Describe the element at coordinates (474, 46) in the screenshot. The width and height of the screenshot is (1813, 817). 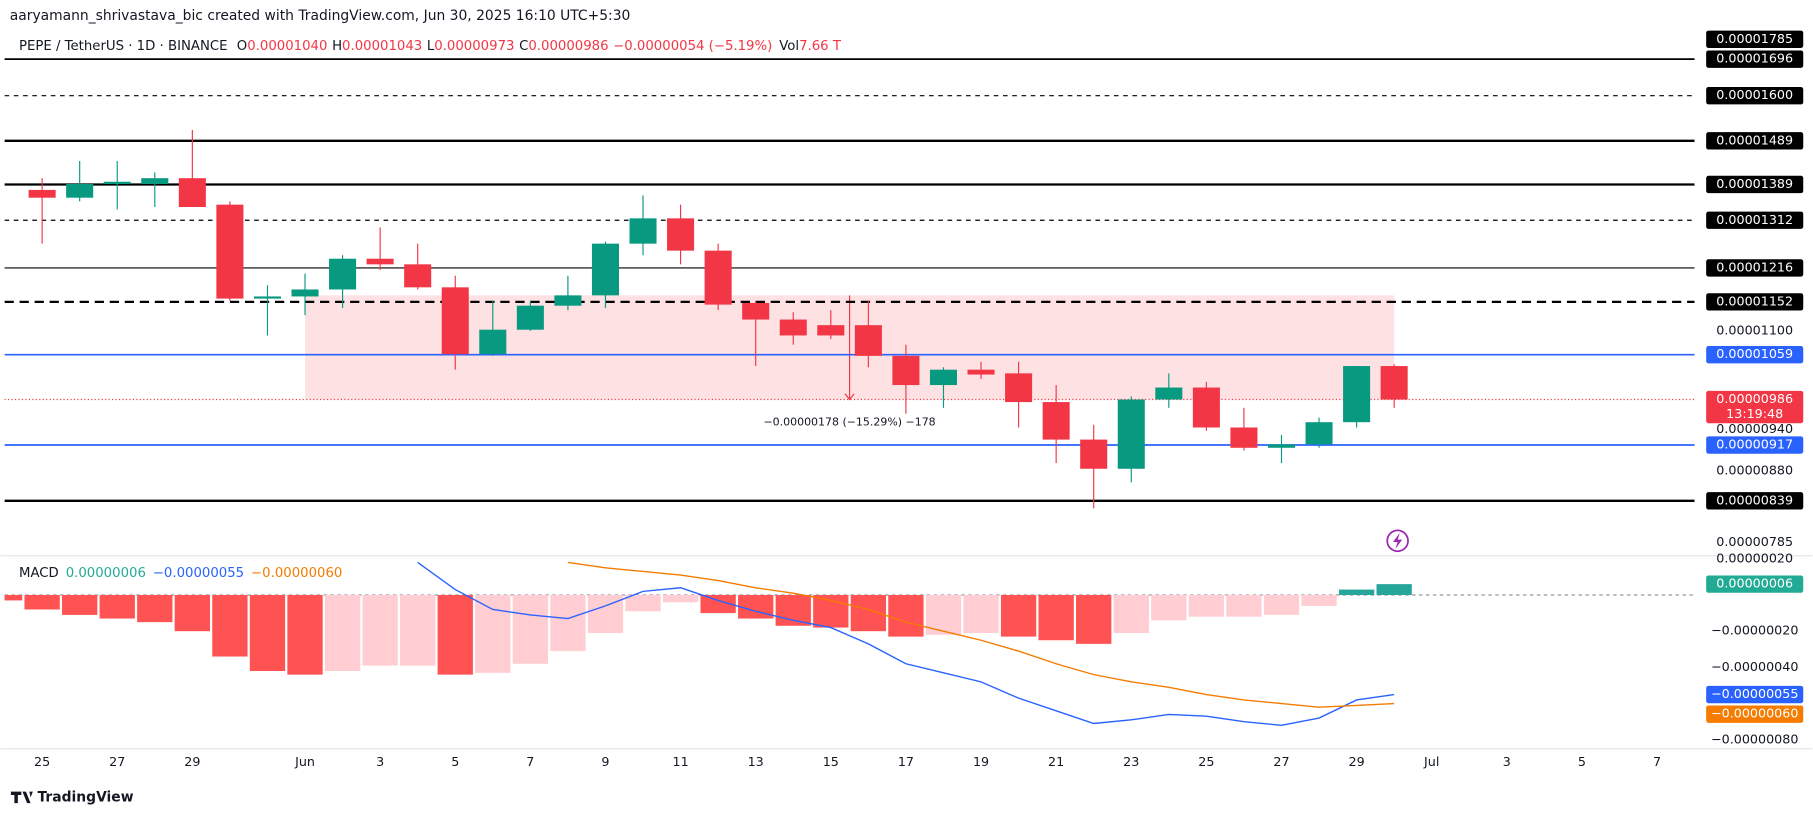
I see `legend-value: 0.00000973` at that location.